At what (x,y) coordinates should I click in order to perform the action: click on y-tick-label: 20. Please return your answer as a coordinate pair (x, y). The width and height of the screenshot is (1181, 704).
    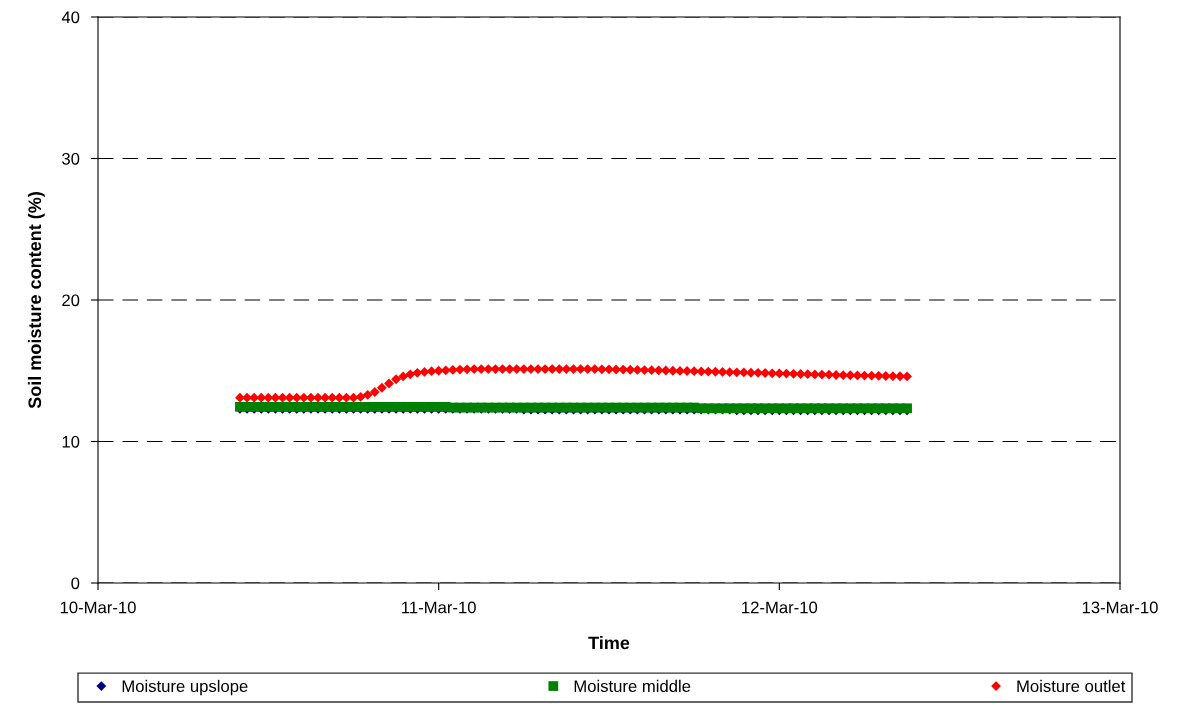
    Looking at the image, I should click on (71, 300).